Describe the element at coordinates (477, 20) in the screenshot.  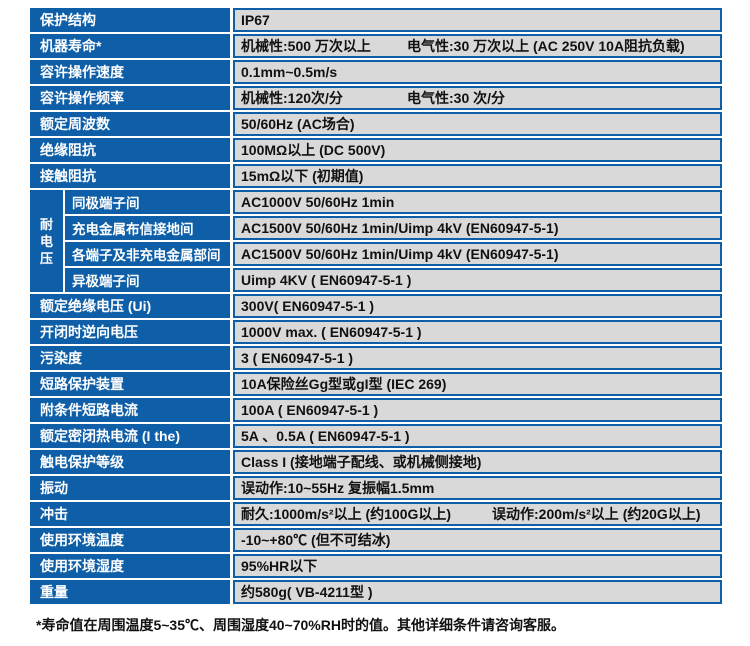
I see `row-value: IP67` at that location.